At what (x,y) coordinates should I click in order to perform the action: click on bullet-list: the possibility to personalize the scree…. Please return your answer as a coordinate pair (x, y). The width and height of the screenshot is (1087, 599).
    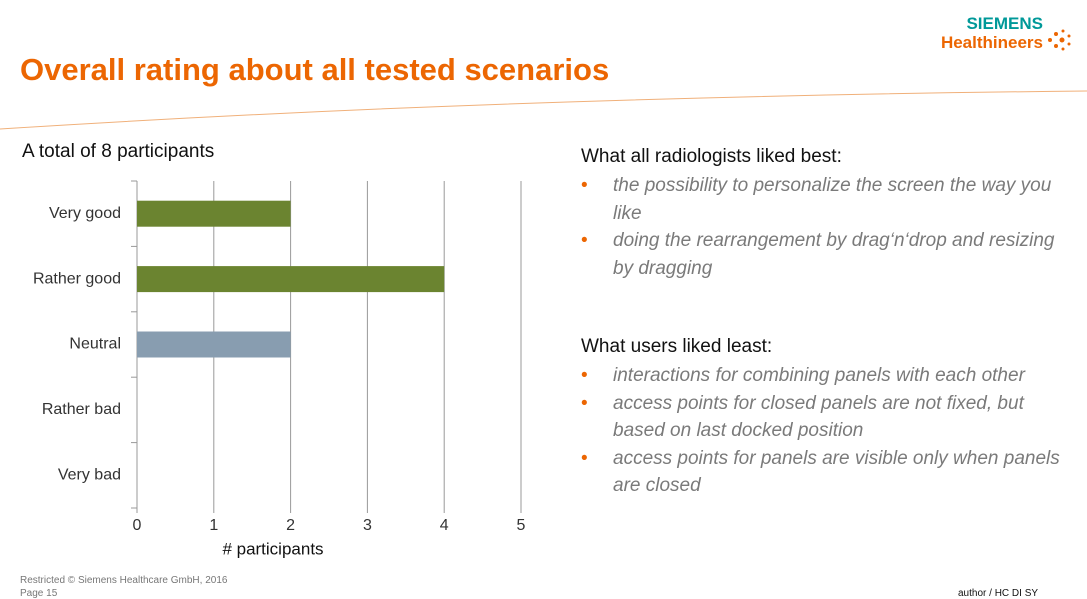
    Looking at the image, I should click on (826, 227).